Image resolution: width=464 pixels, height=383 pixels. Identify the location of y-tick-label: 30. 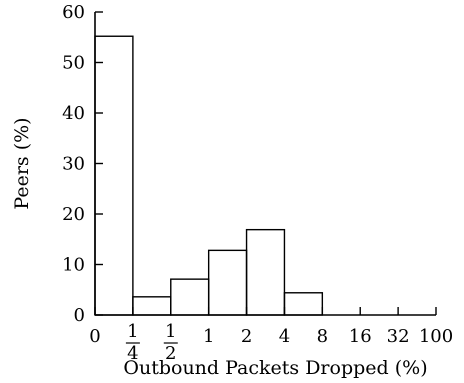
(73, 164).